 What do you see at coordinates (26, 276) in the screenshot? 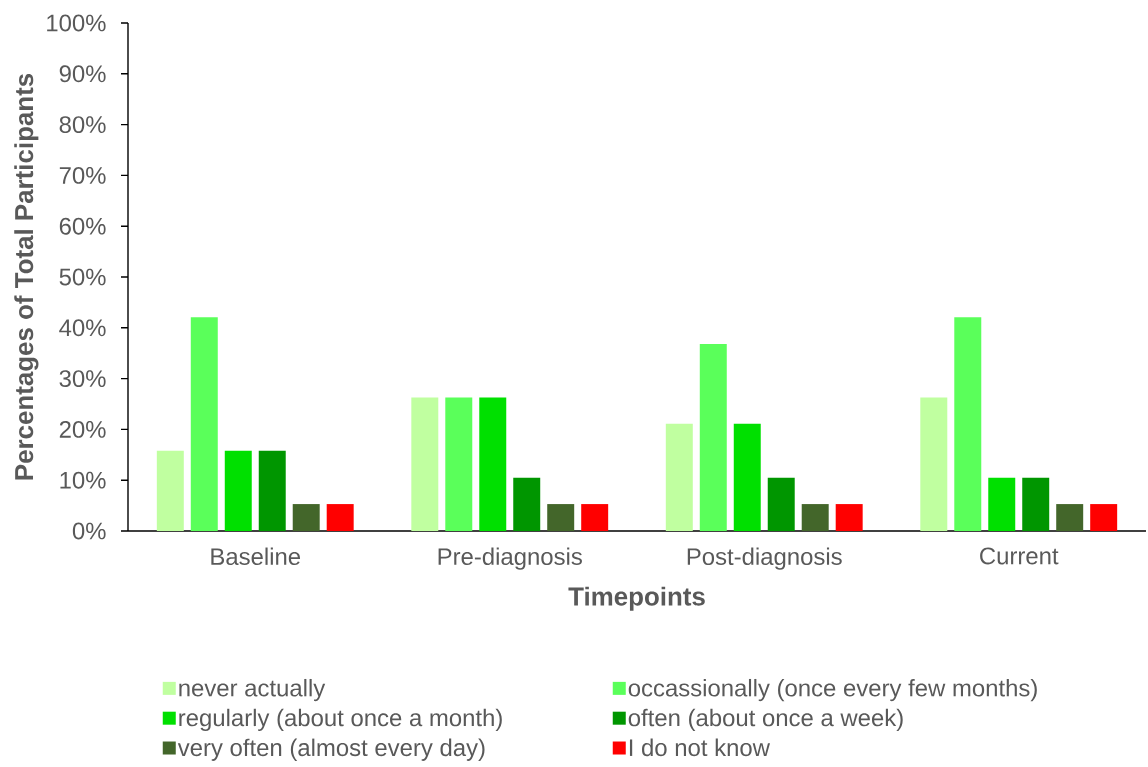
I see `y-axis-title: Percentages of Total Participants` at bounding box center [26, 276].